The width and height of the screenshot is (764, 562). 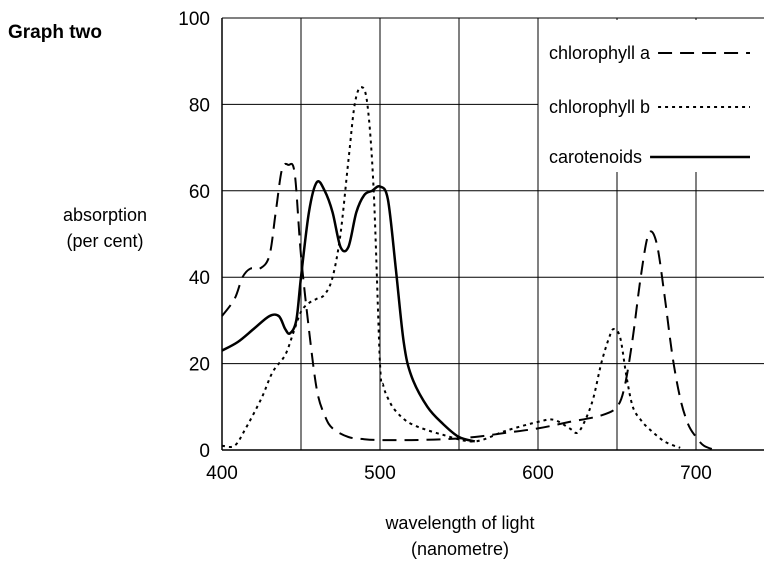 I want to click on y-tick-label: 60, so click(x=199, y=192).